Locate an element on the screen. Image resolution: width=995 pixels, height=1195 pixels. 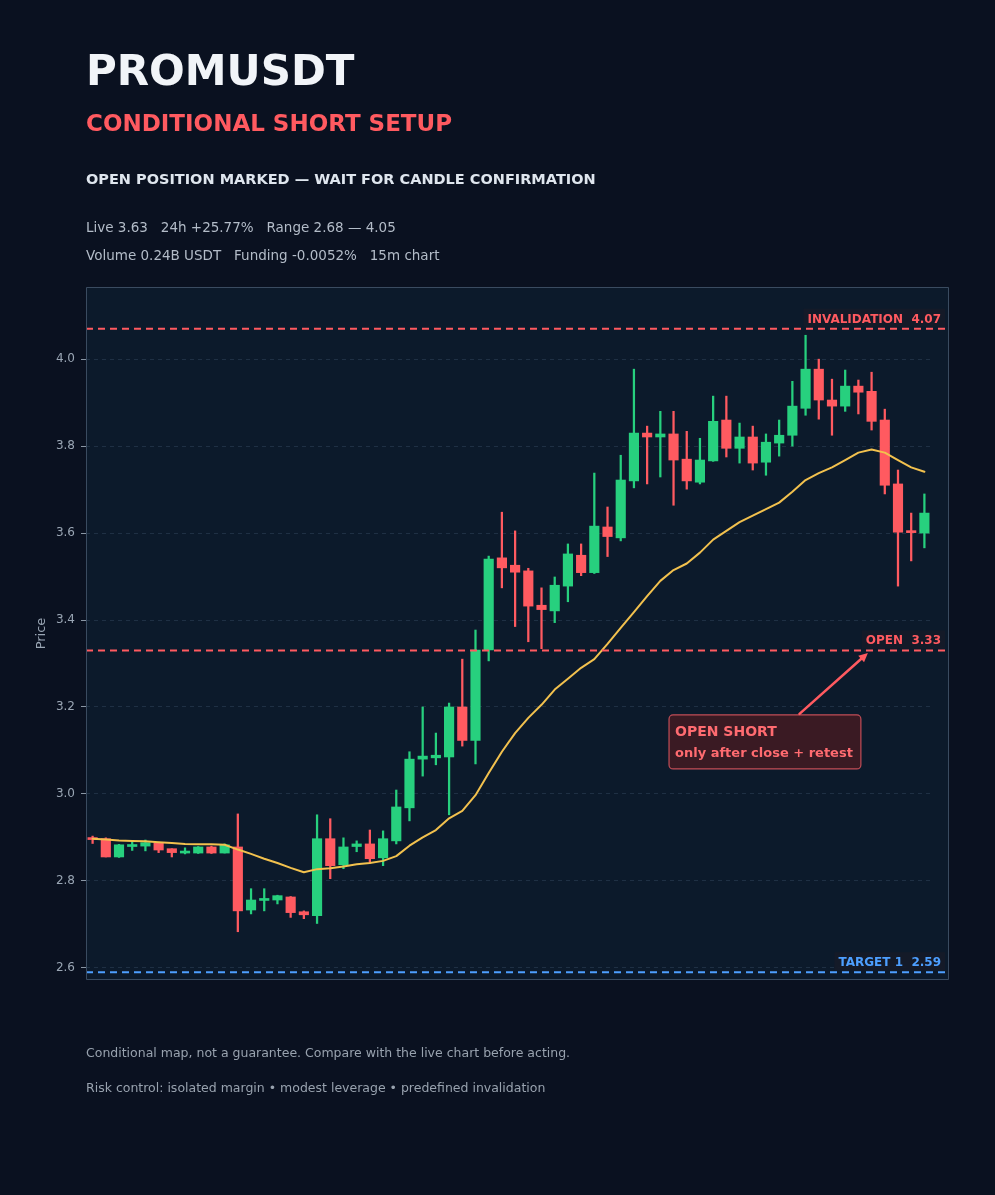
text: Volume 0.24B USDT Funding -0.0052% 15m chart is located at coordinates (263, 255).